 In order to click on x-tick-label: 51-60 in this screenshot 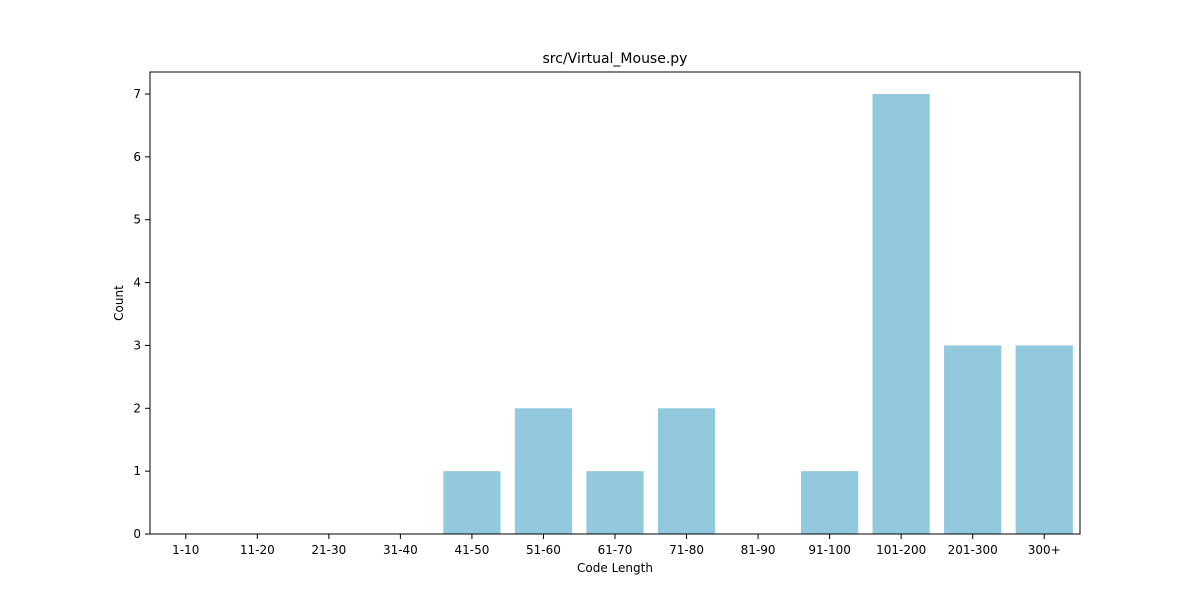, I will do `click(543, 550)`.